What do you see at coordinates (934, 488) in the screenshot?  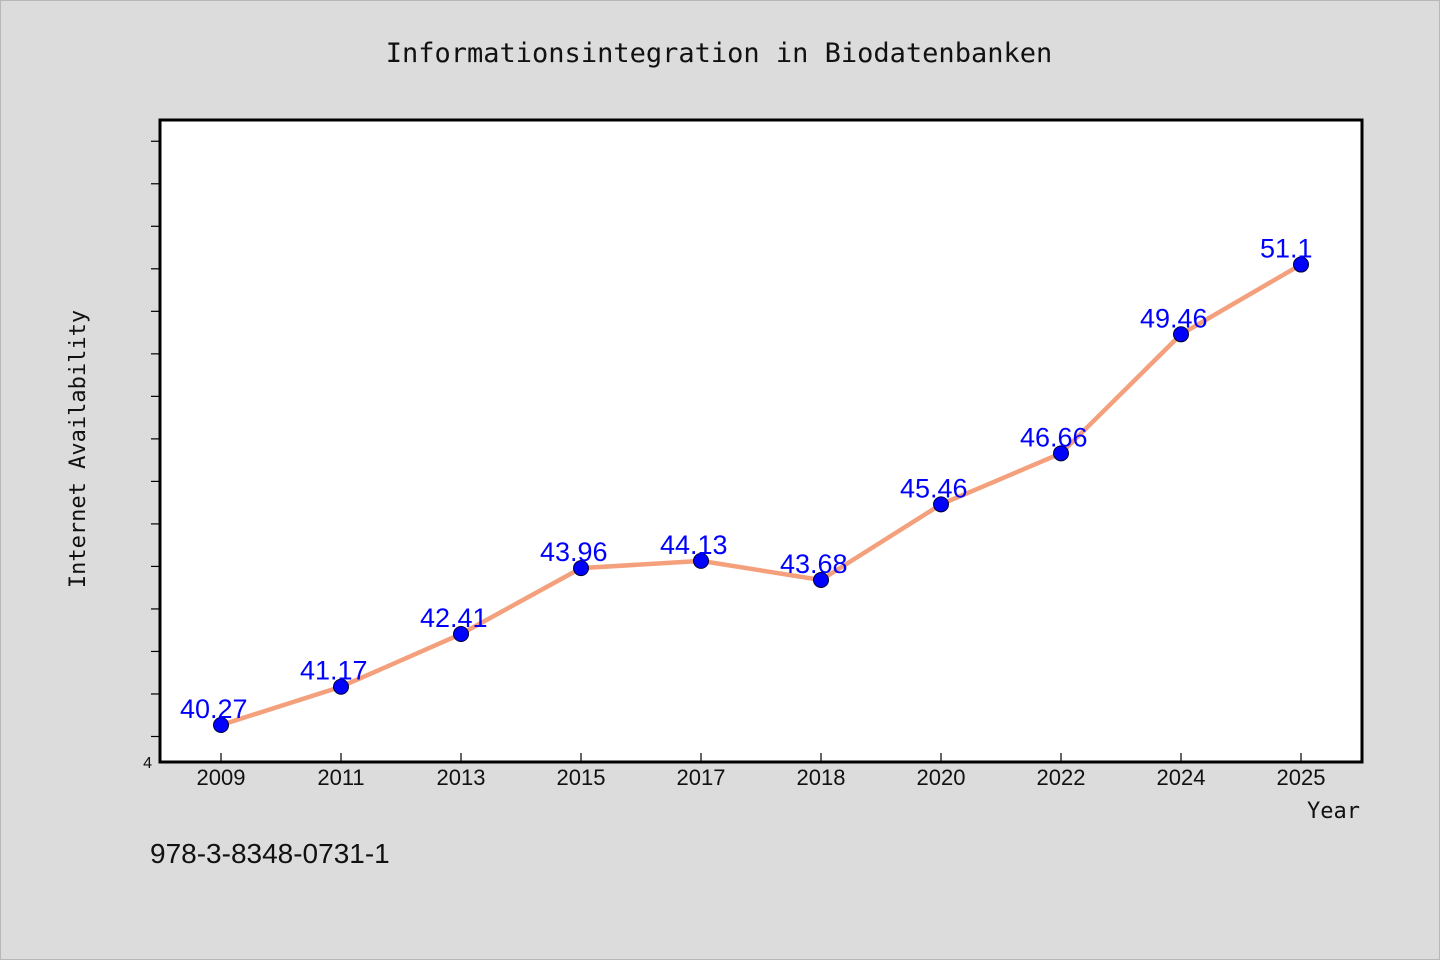 I see `data-label: 45.46` at bounding box center [934, 488].